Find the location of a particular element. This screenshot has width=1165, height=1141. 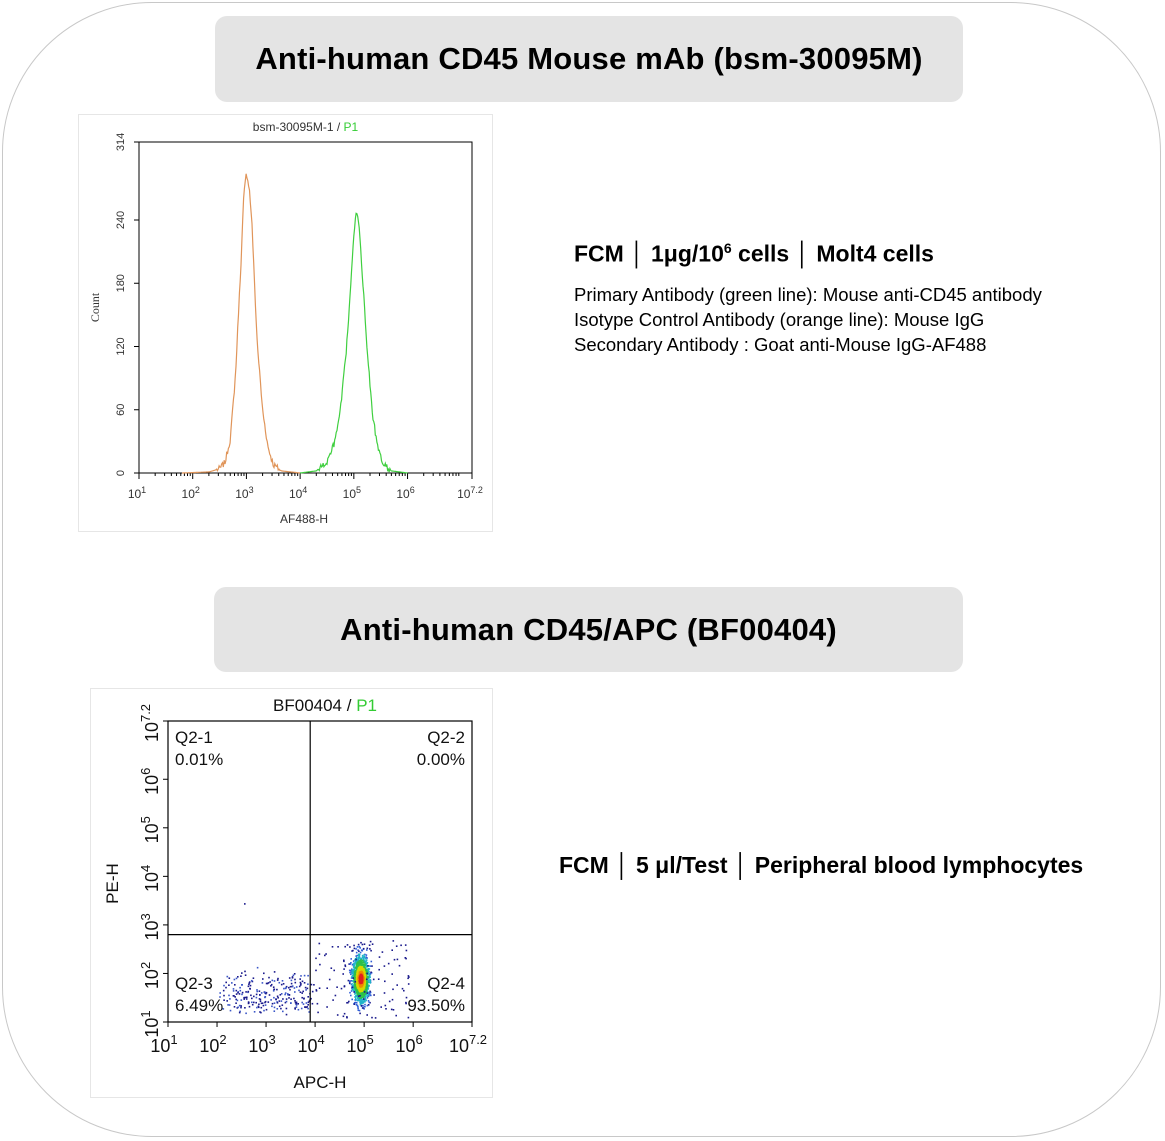

quadrant-percent: 0.01% is located at coordinates (199, 759).